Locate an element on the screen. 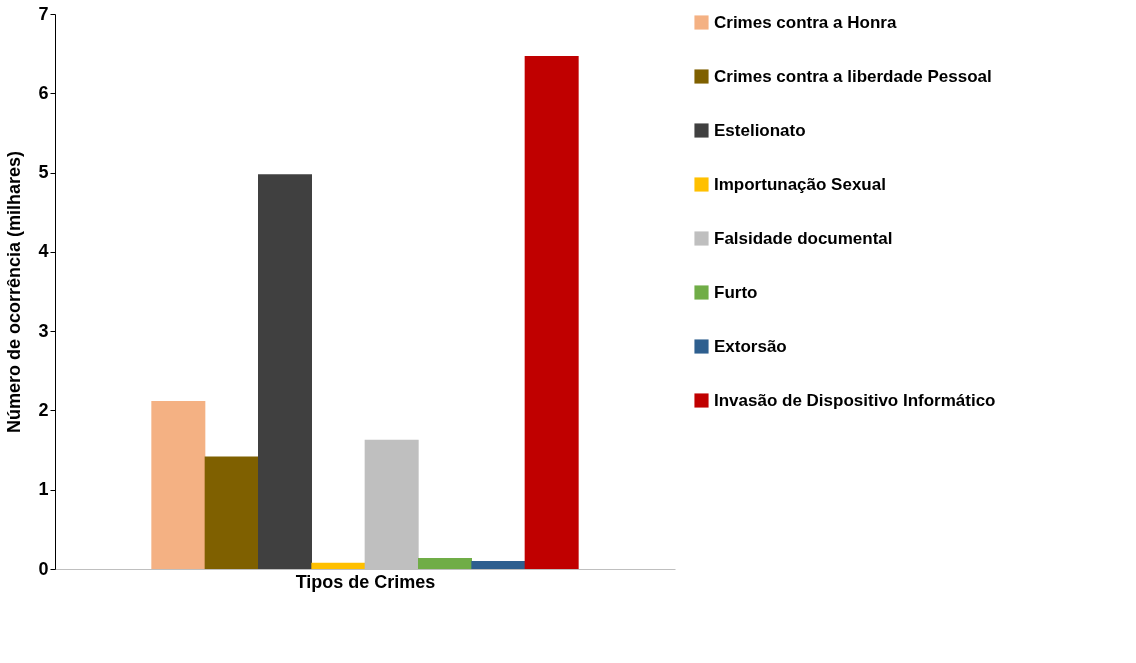 The height and width of the screenshot is (663, 1136). y-tick-label: 4 is located at coordinates (43, 251).